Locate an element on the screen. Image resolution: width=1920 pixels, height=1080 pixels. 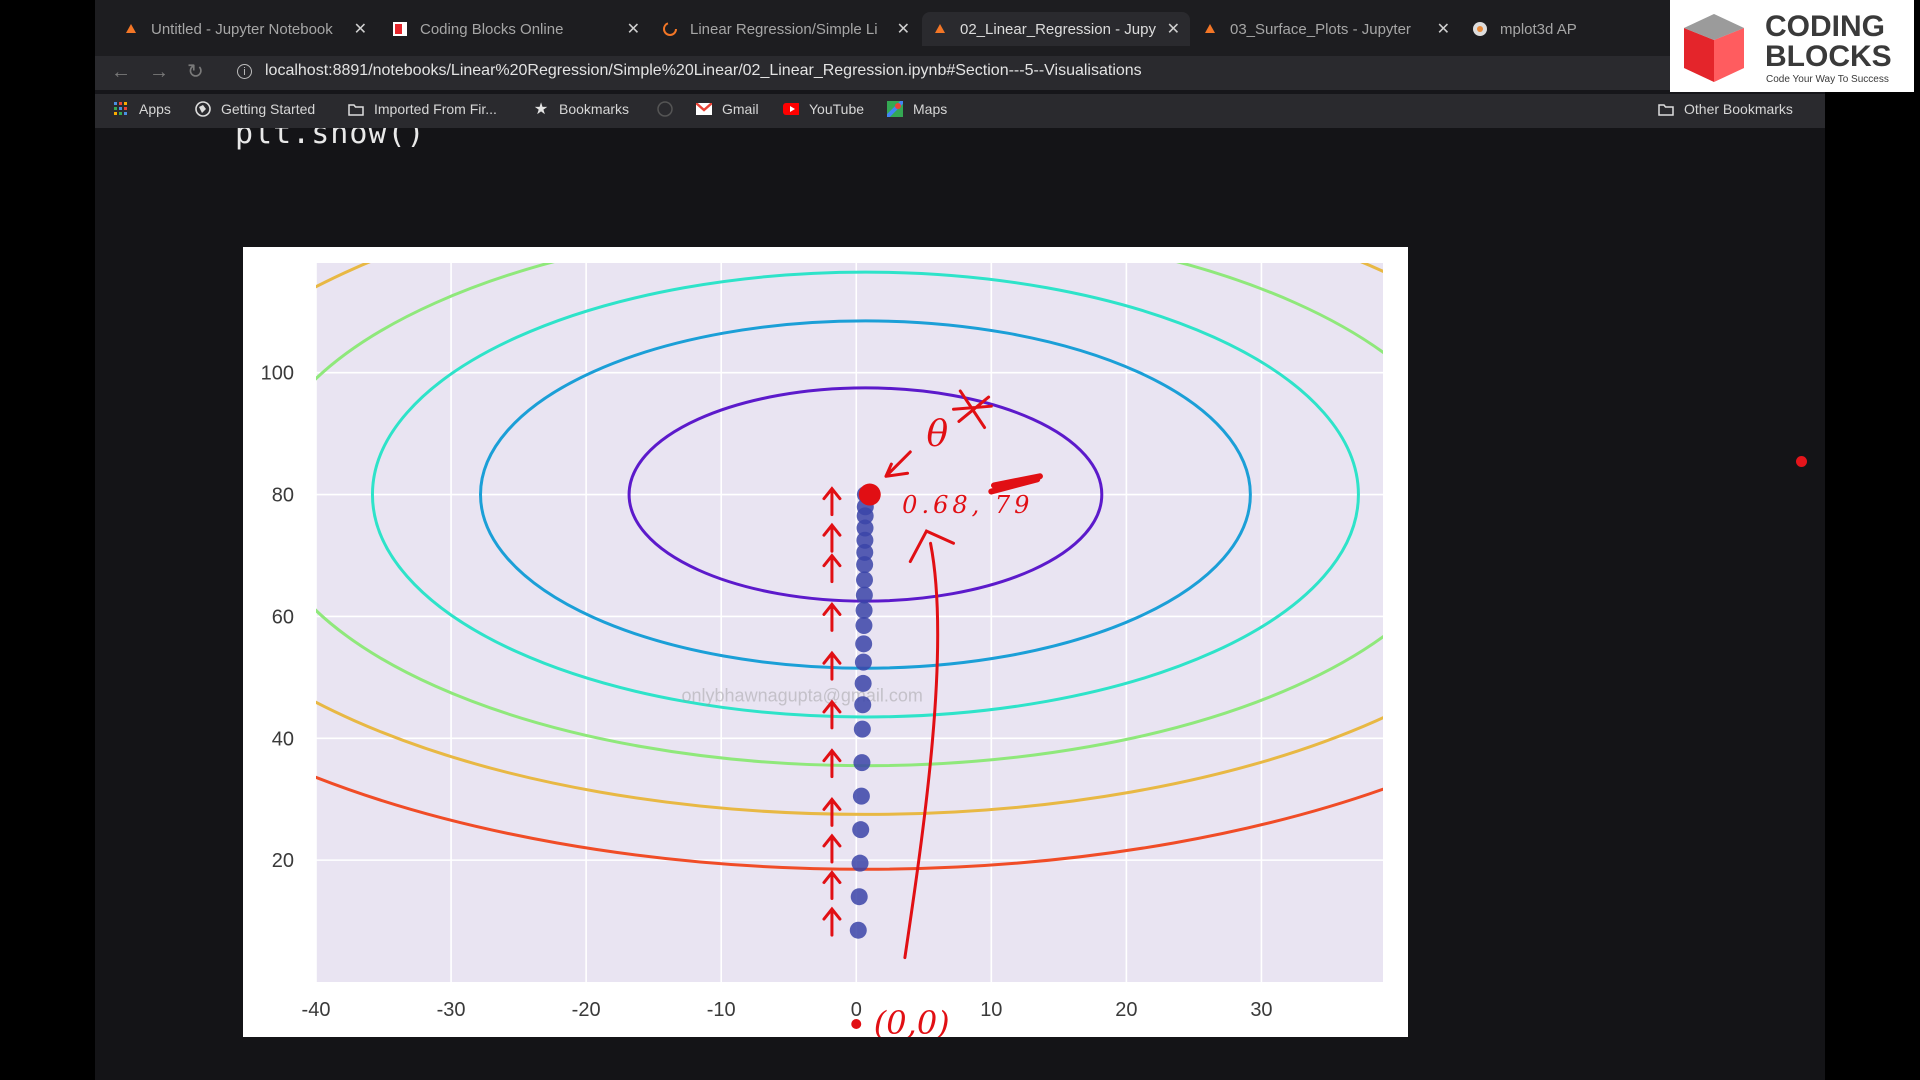
tab-03-surface-plots: 03_Surface_Plots - Jupyter ✕ is located at coordinates (1326, 29).